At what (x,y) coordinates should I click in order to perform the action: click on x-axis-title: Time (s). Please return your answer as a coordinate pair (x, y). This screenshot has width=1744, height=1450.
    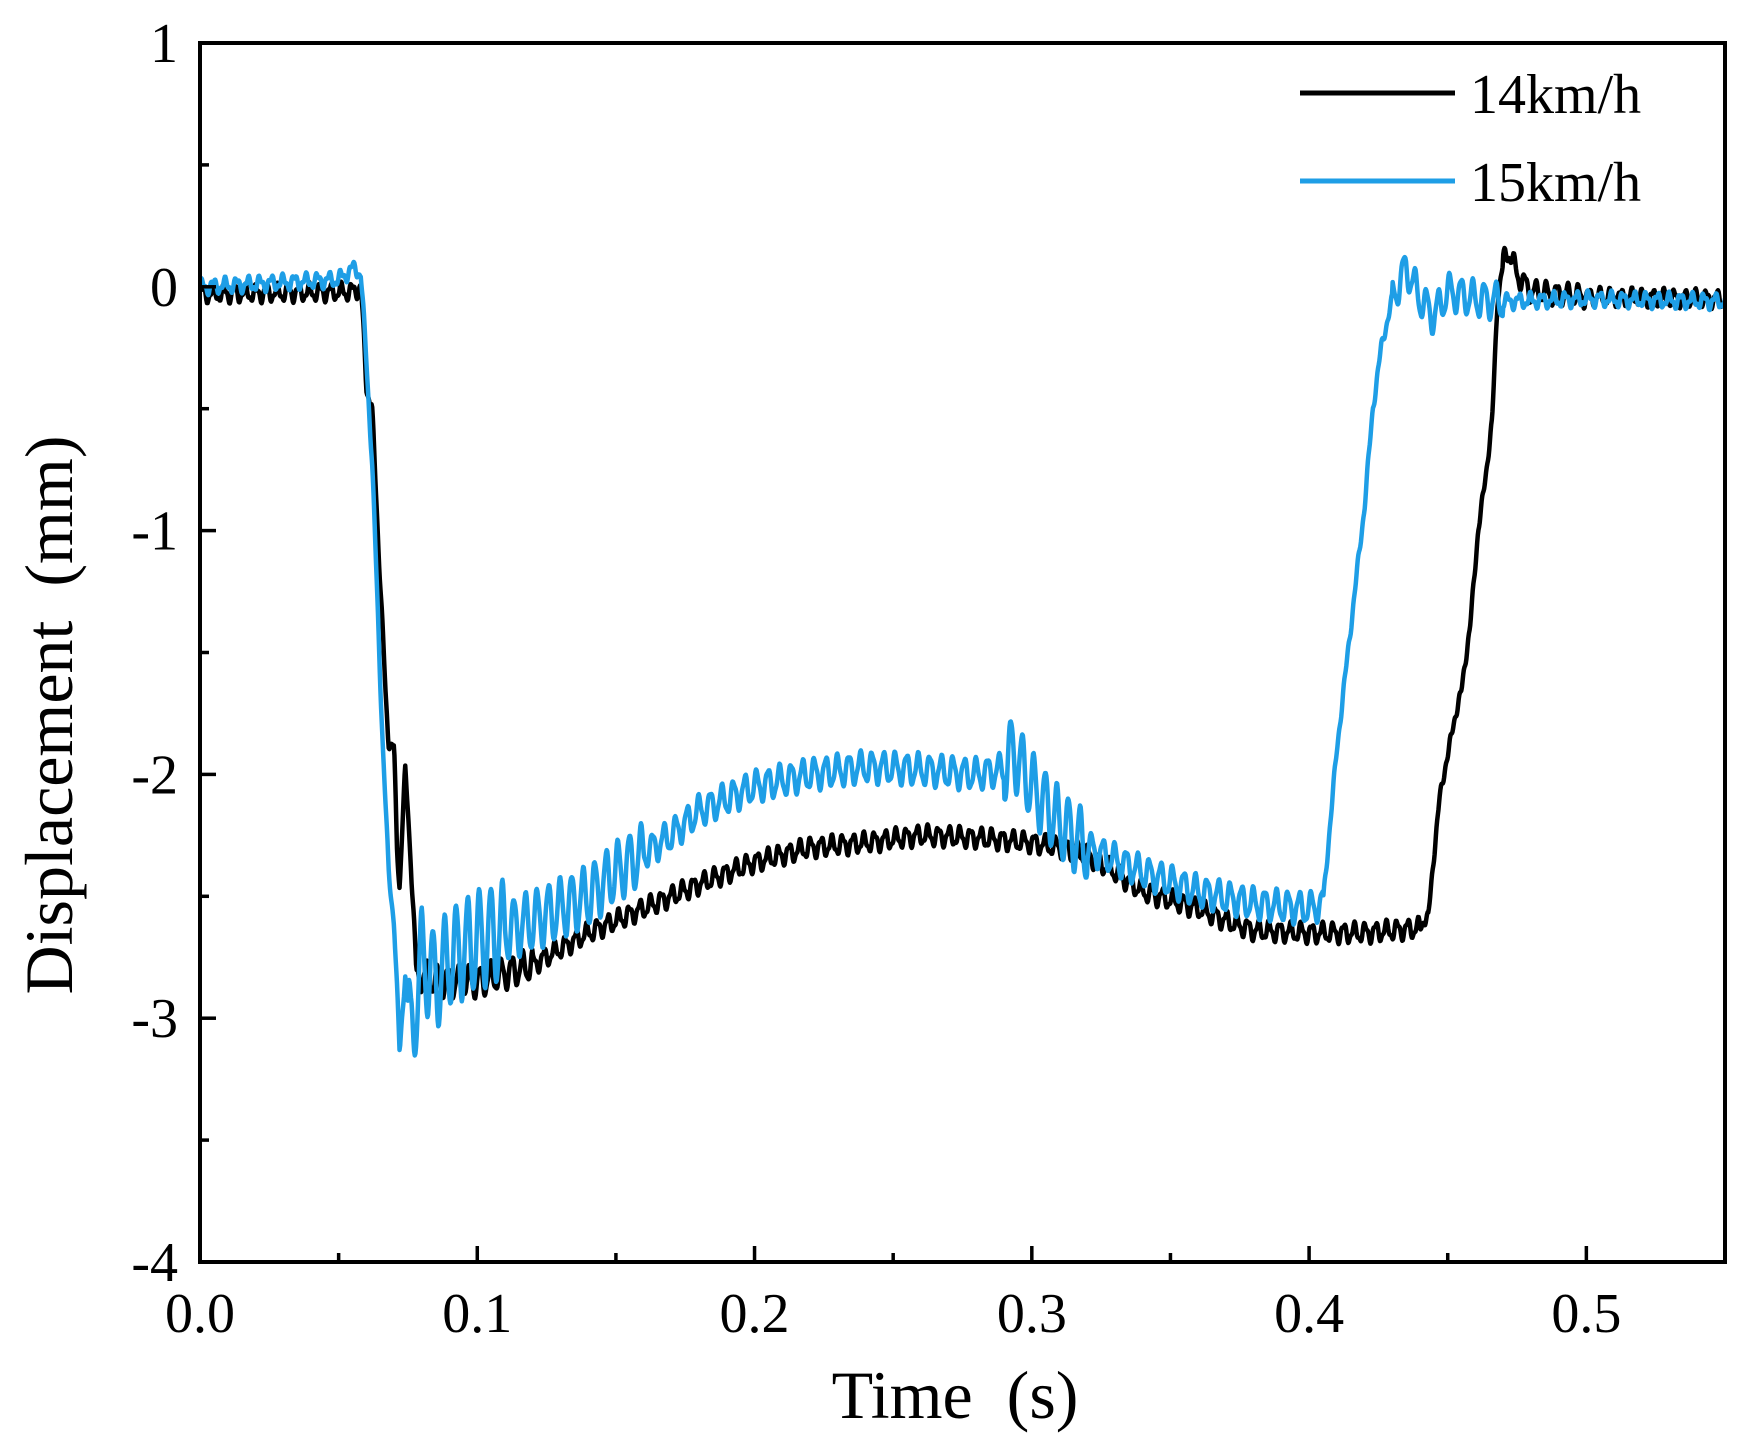
    Looking at the image, I should click on (955, 1395).